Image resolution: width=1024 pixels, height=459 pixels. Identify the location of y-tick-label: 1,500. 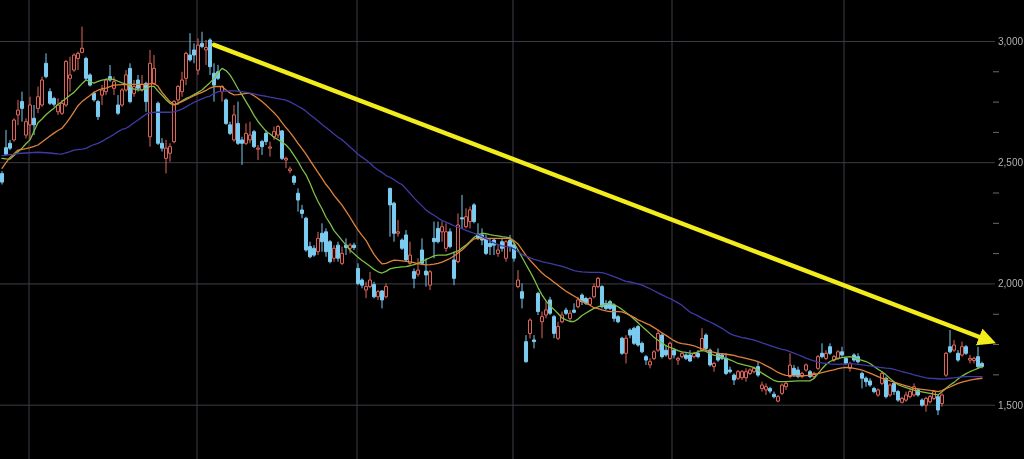
(1011, 405).